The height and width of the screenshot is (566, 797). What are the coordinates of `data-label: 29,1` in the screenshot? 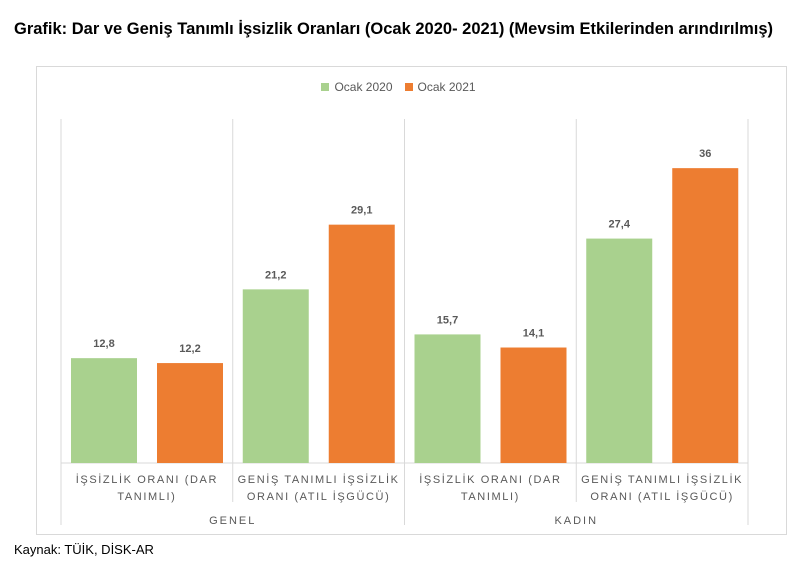 It's located at (361, 211).